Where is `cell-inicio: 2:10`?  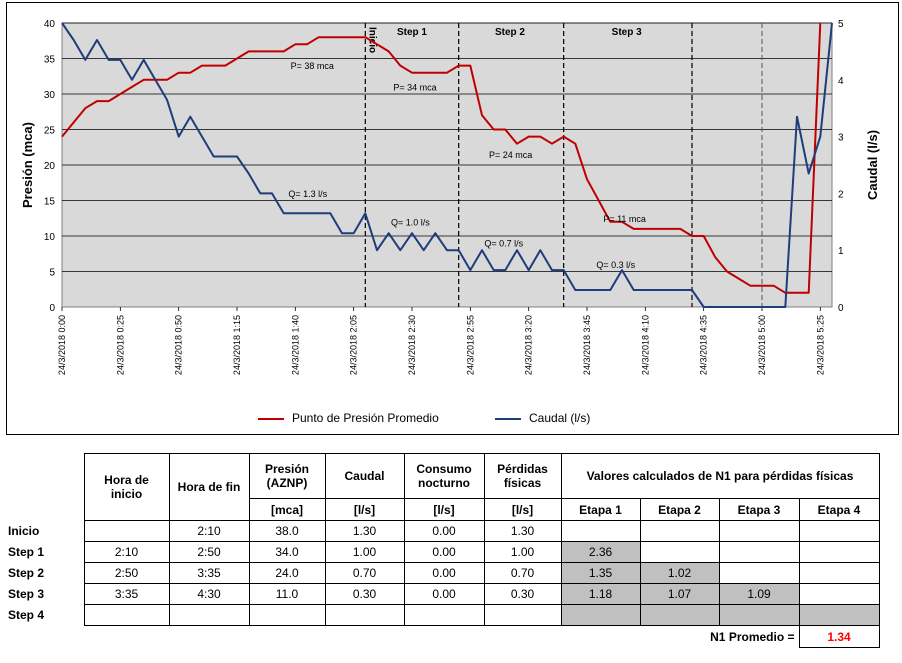
cell-inicio: 2:10 is located at coordinates (126, 552).